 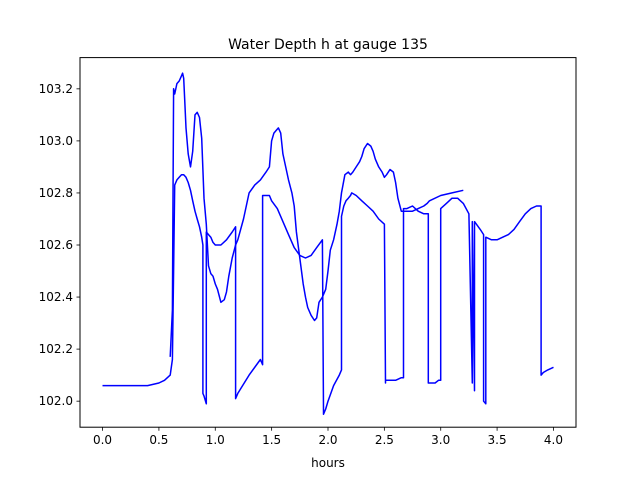 What do you see at coordinates (56, 89) in the screenshot?
I see `y-tick-label: 103.2` at bounding box center [56, 89].